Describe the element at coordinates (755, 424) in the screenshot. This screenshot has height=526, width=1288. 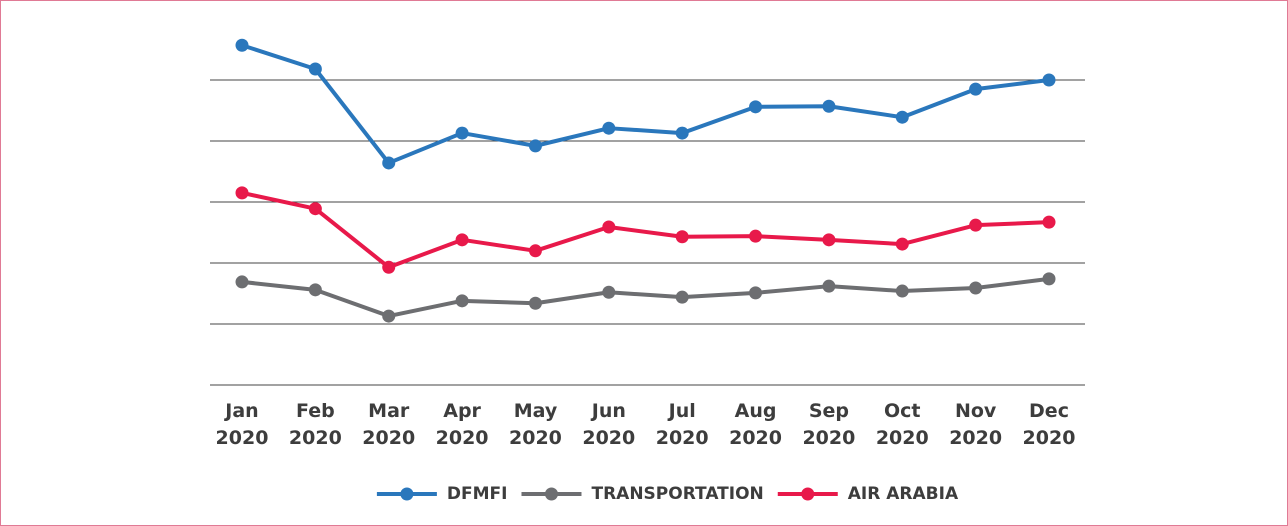
I see `x-tick-label: Aug 2020` at that location.